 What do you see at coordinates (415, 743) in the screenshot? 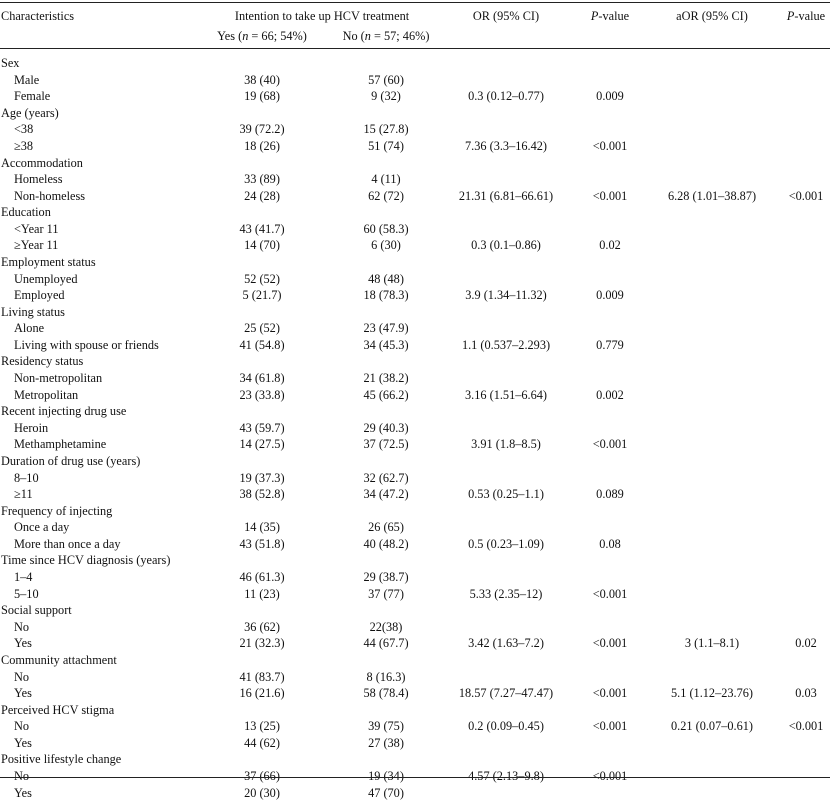
I see `table-row: Yes 44 (62) 27 (38)` at bounding box center [415, 743].